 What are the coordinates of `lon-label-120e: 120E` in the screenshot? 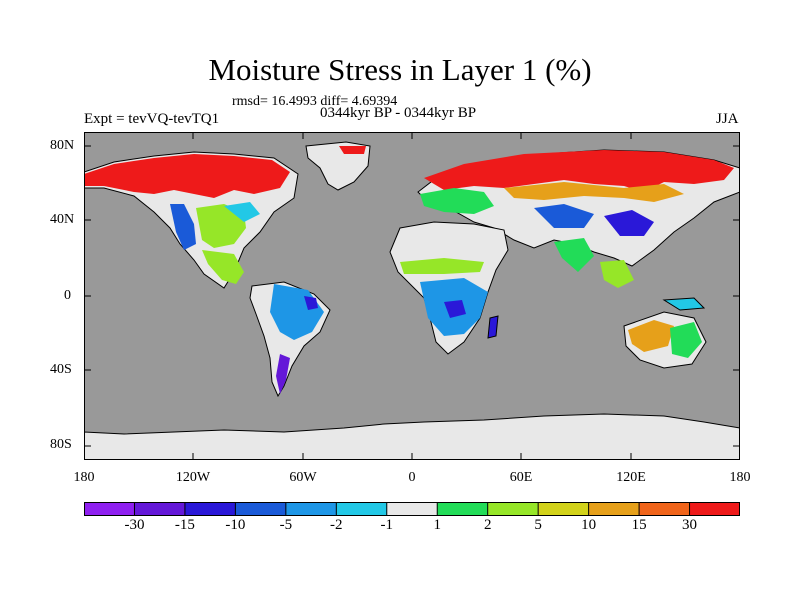 It's located at (631, 477).